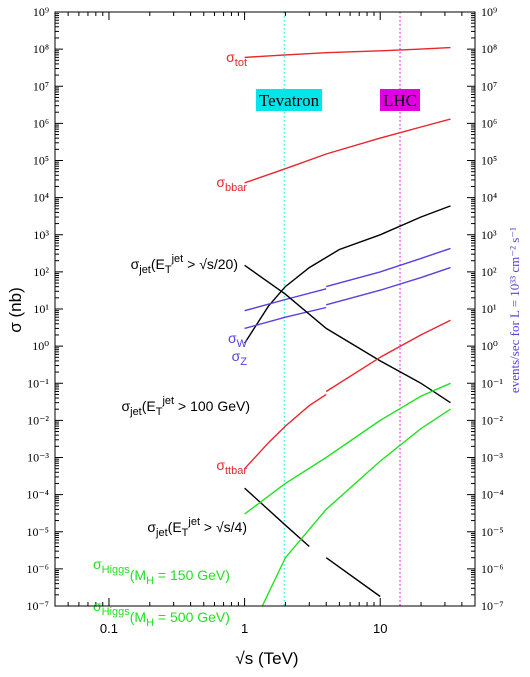 This screenshot has height=677, width=530. I want to click on curve-label-part: Z, so click(243, 362).